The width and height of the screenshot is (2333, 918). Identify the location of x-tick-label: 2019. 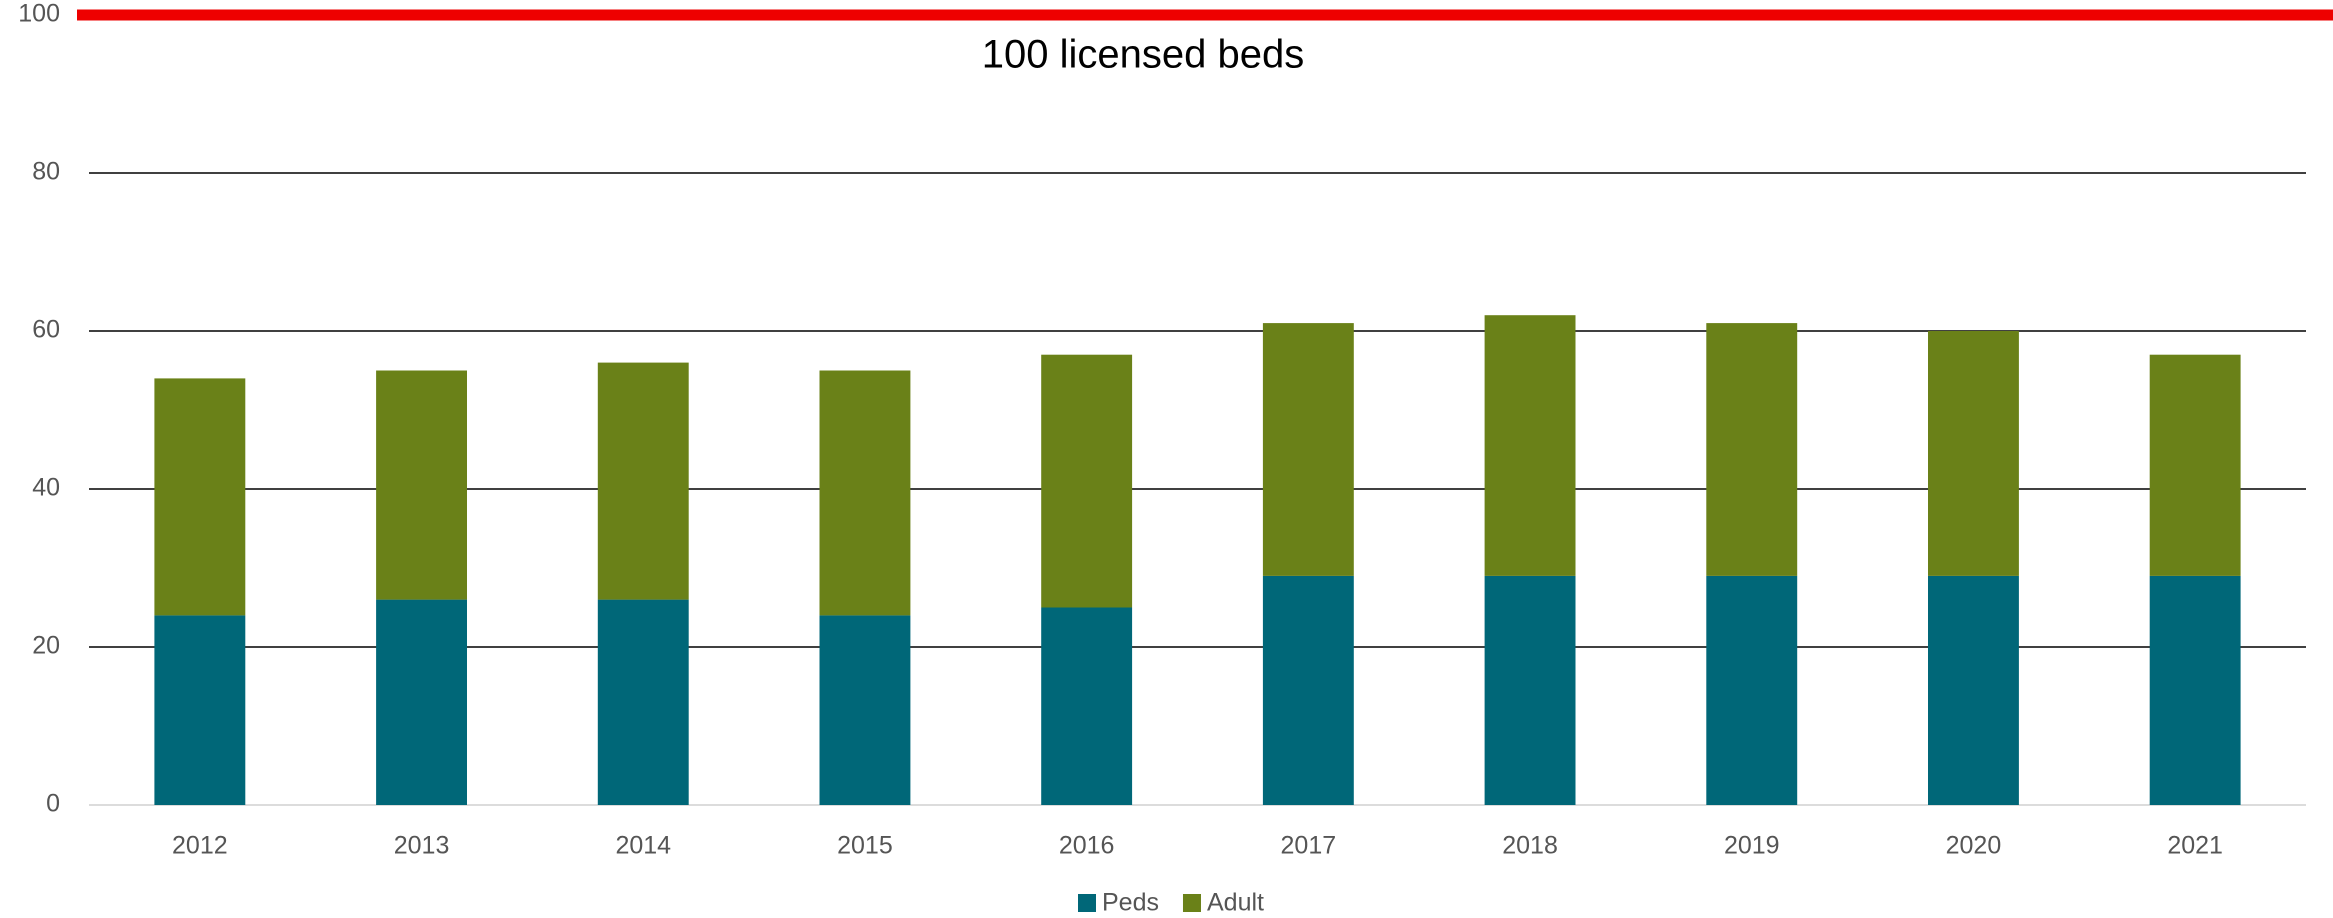
(1752, 846).